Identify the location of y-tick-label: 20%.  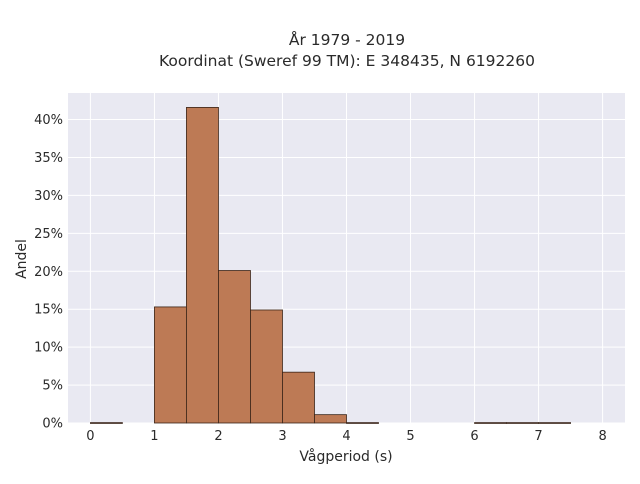
(48, 272).